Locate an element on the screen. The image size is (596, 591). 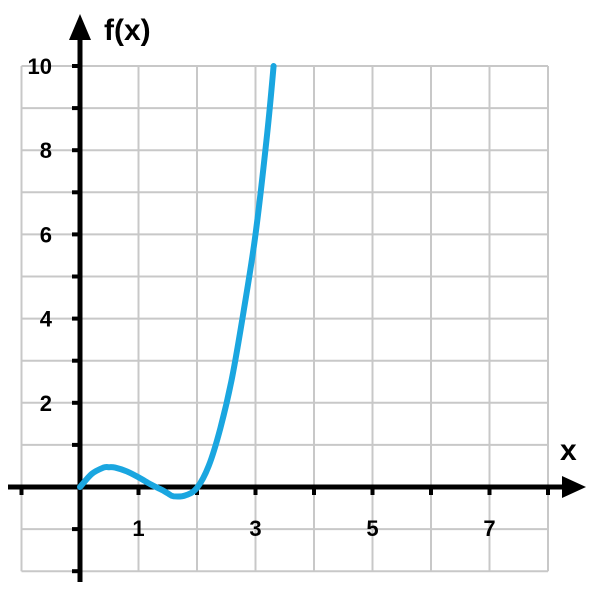
y-tick-label: 10 is located at coordinates (40, 66).